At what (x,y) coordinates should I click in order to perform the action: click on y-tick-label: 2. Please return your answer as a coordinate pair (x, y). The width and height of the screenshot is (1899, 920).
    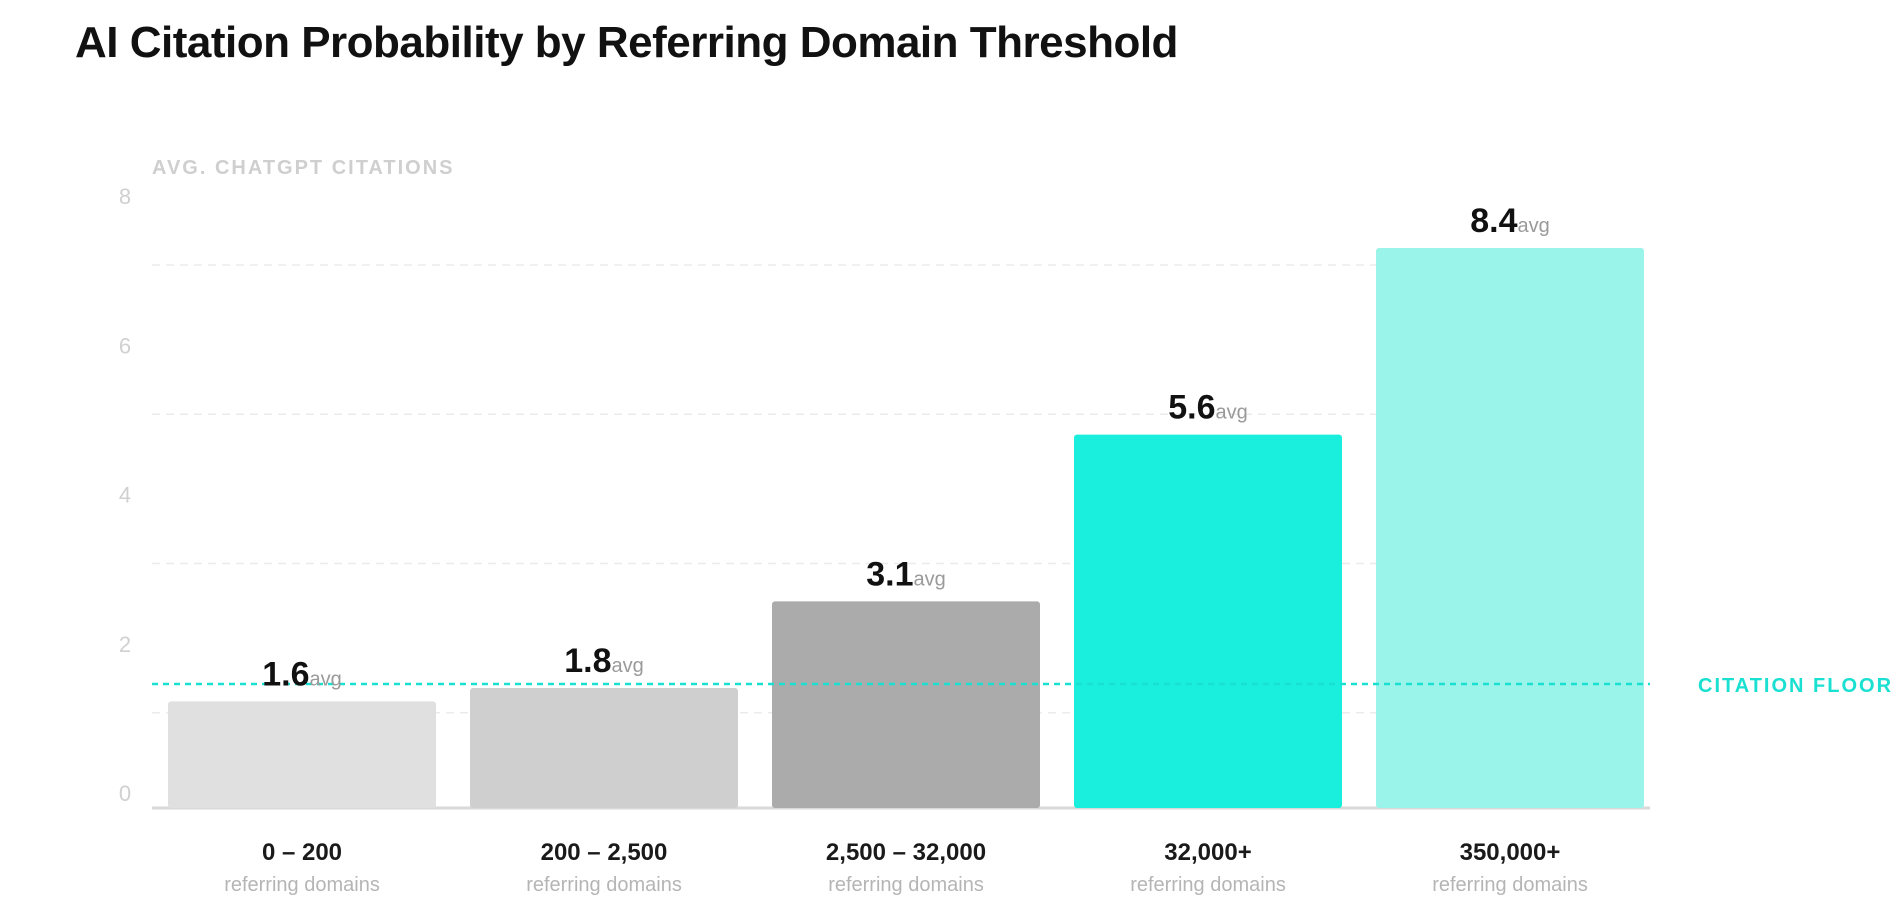
    Looking at the image, I should click on (125, 644).